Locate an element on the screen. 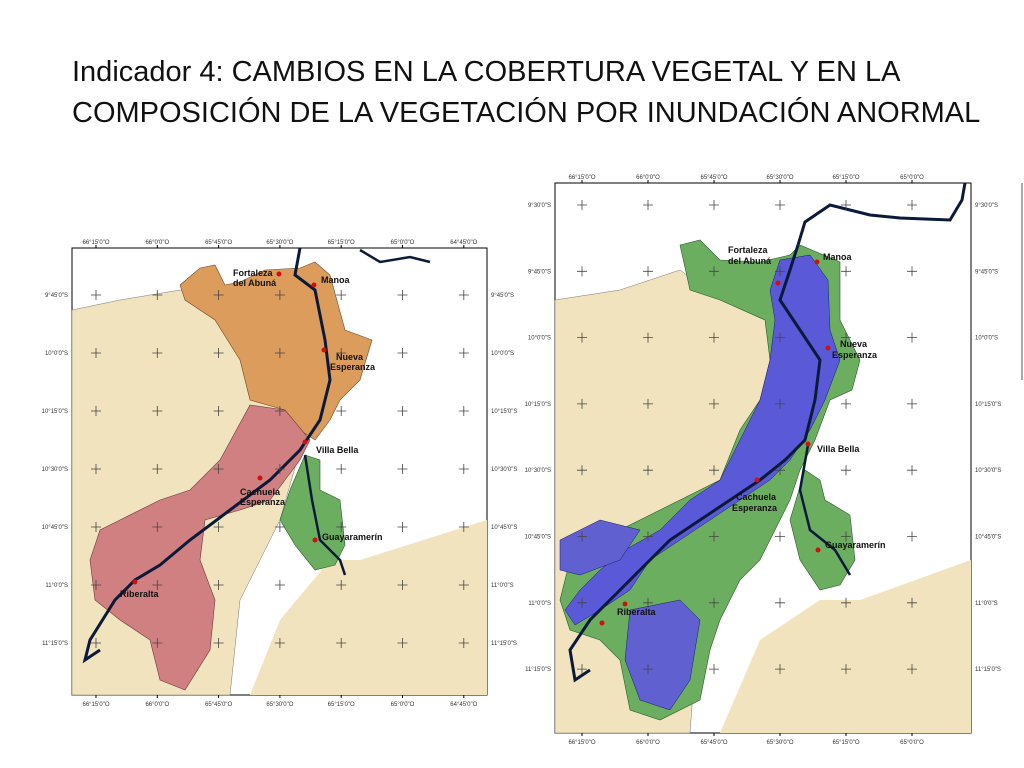 The width and height of the screenshot is (1024, 768). latitude-label: 11°0'0"S is located at coordinates (56, 586).